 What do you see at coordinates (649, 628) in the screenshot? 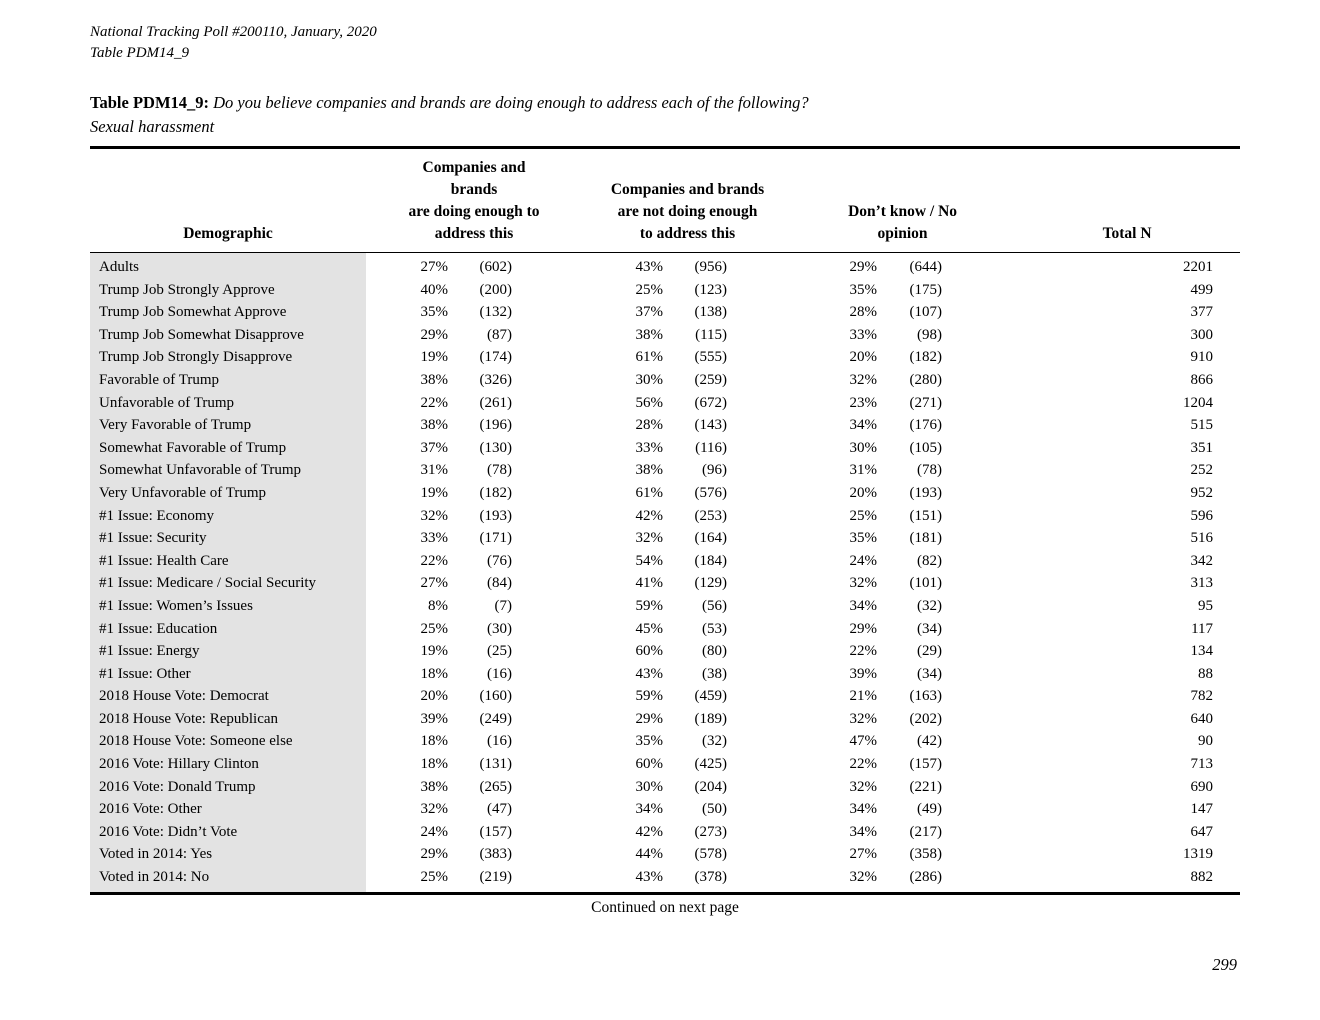
I see `not-doing-enough-pct: 45%` at bounding box center [649, 628].